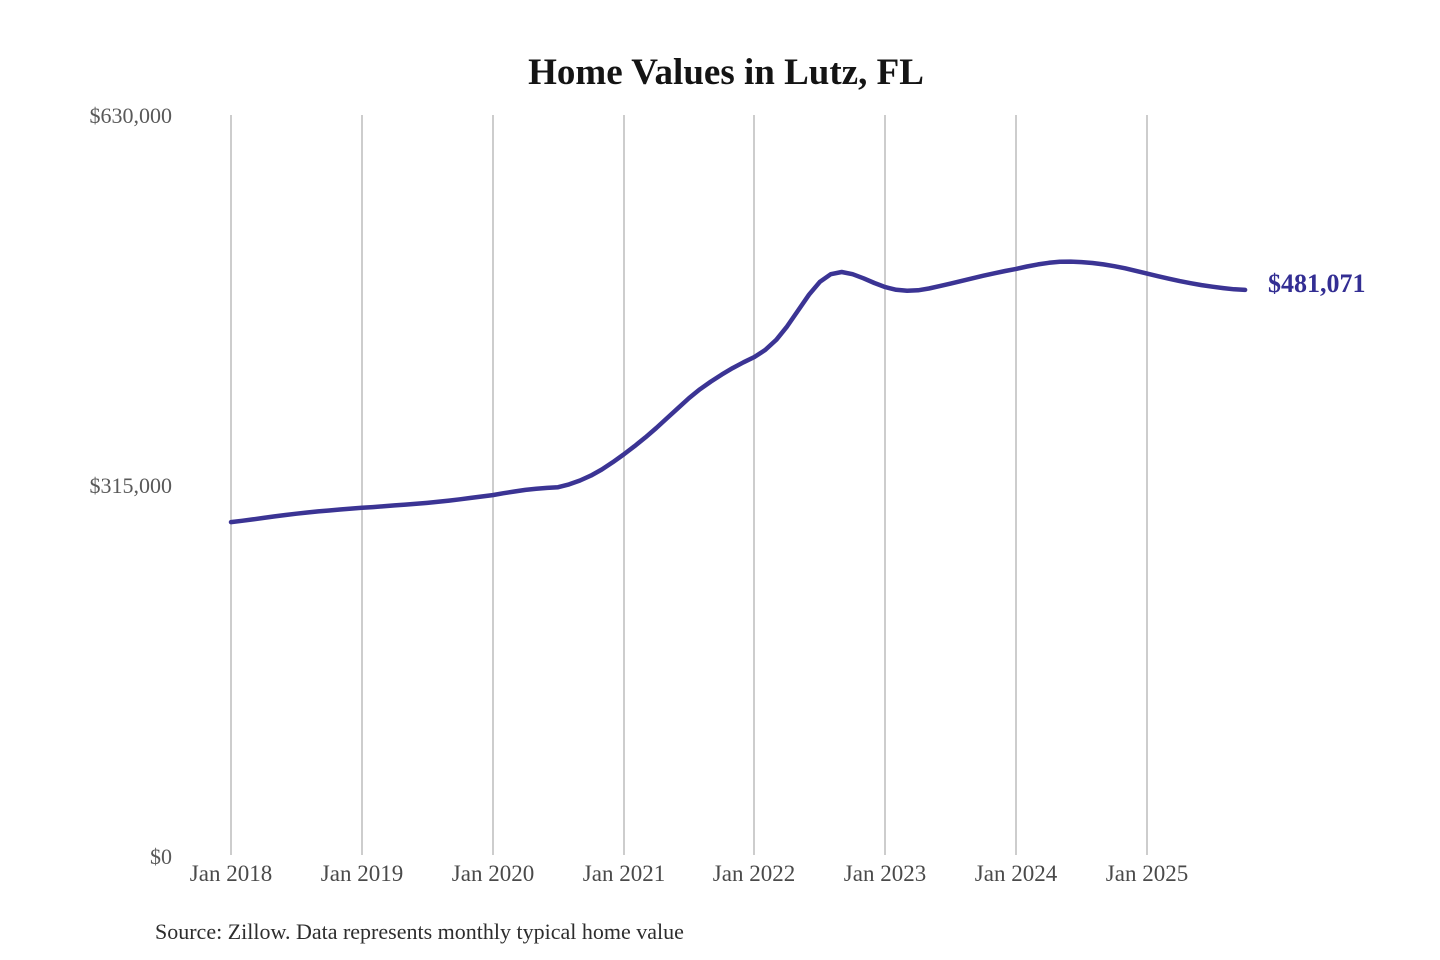 This screenshot has height=960, width=1440. What do you see at coordinates (624, 873) in the screenshot?
I see `x-tick-jan-2021: Jan 2021` at bounding box center [624, 873].